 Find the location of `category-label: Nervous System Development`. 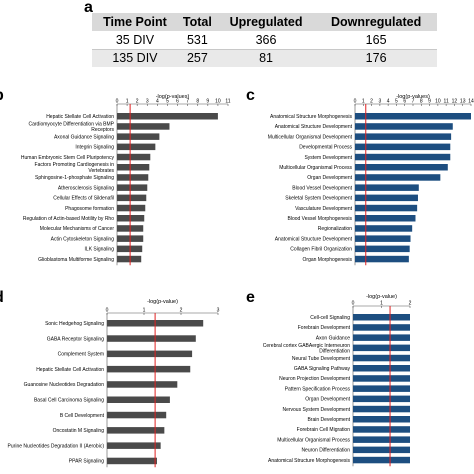

category-label: Nervous System Development is located at coordinates (316, 410).